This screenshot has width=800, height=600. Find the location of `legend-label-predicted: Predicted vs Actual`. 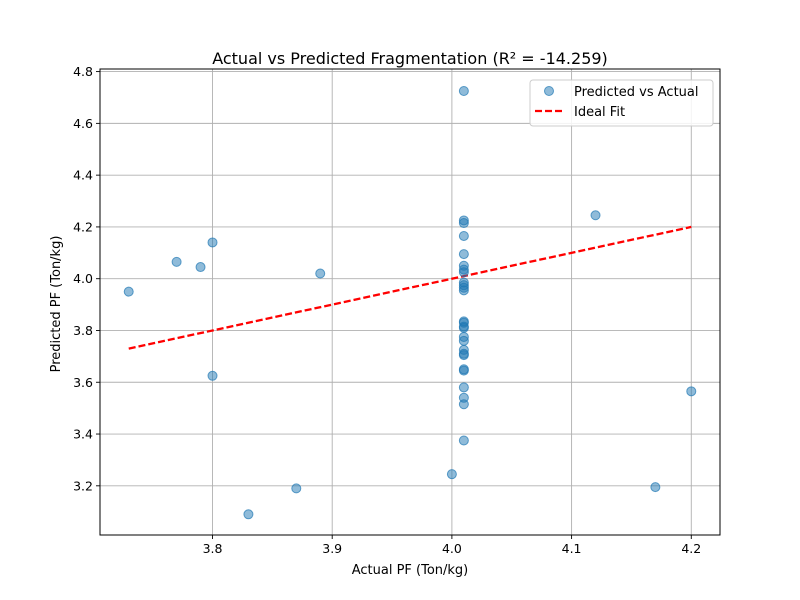

legend-label-predicted: Predicted vs Actual is located at coordinates (636, 92).